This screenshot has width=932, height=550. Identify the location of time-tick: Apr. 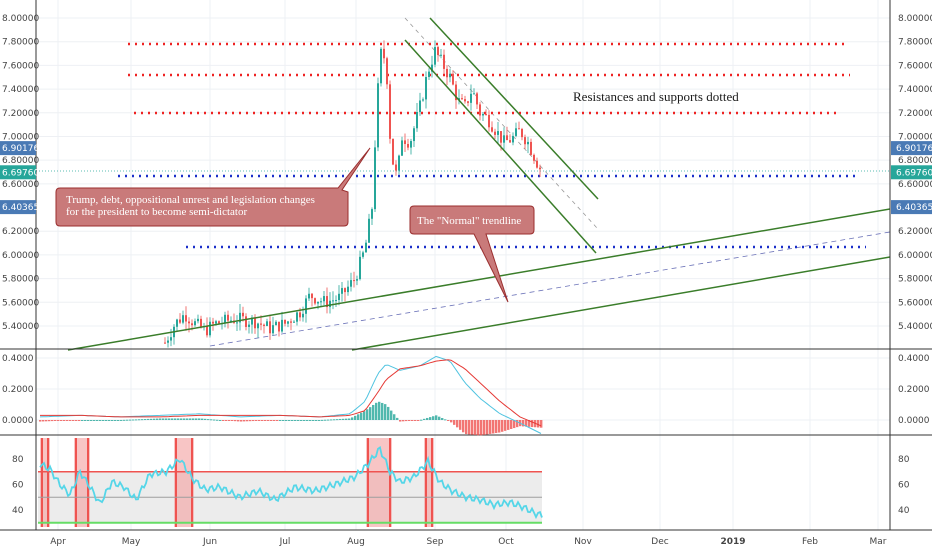
(58, 542).